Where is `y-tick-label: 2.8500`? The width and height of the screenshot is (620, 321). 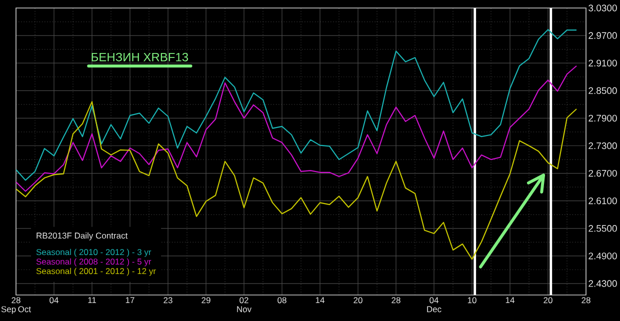
y-tick-label: 2.8500 is located at coordinates (602, 90).